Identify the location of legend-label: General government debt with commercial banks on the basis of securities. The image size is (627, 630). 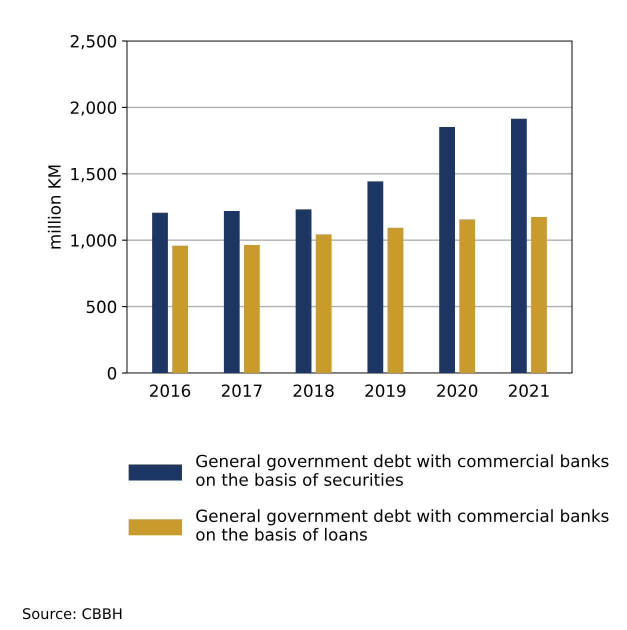
(402, 470).